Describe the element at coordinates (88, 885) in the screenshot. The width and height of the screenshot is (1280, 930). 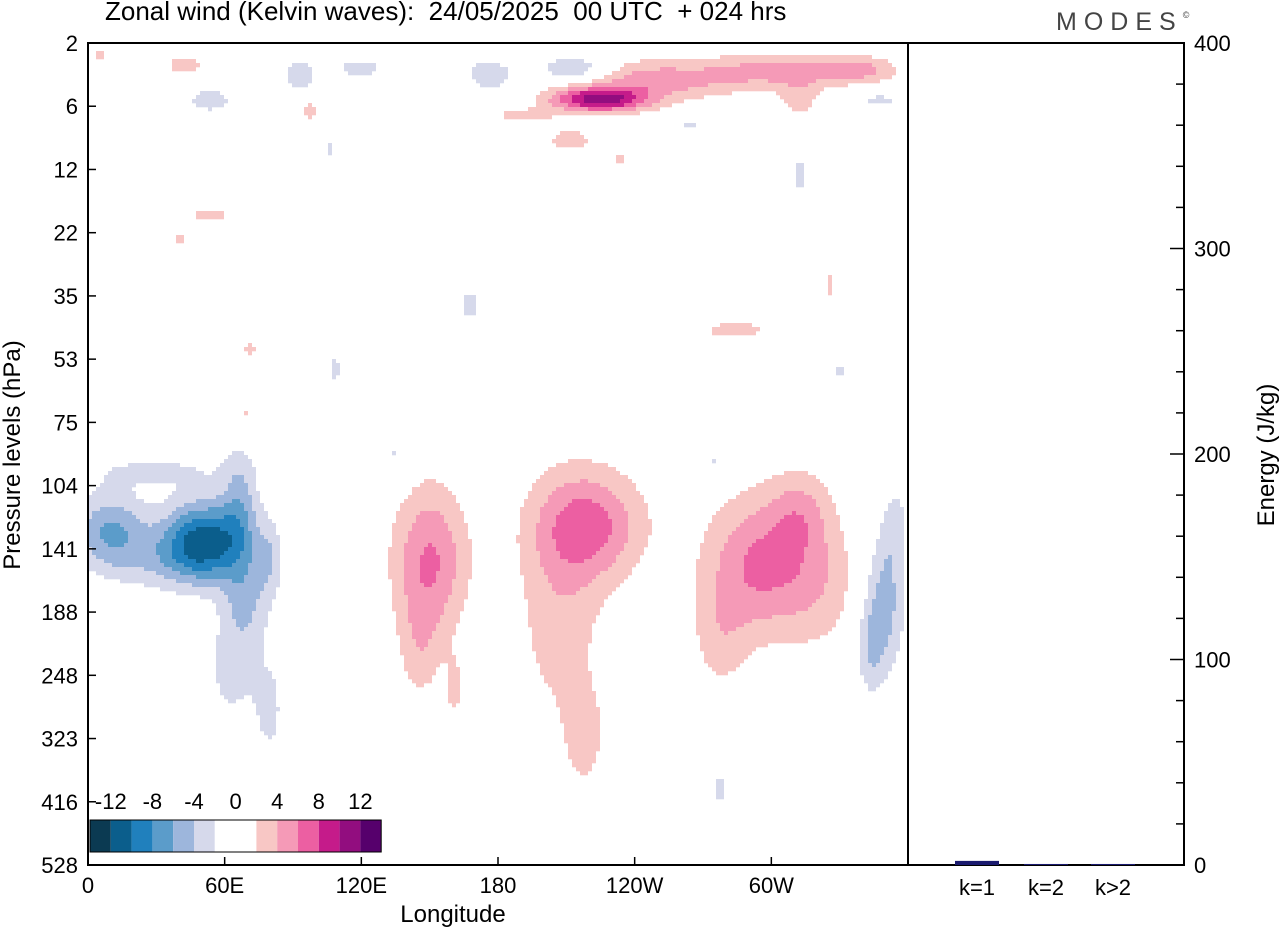
I see `x-tick-label: 0` at that location.